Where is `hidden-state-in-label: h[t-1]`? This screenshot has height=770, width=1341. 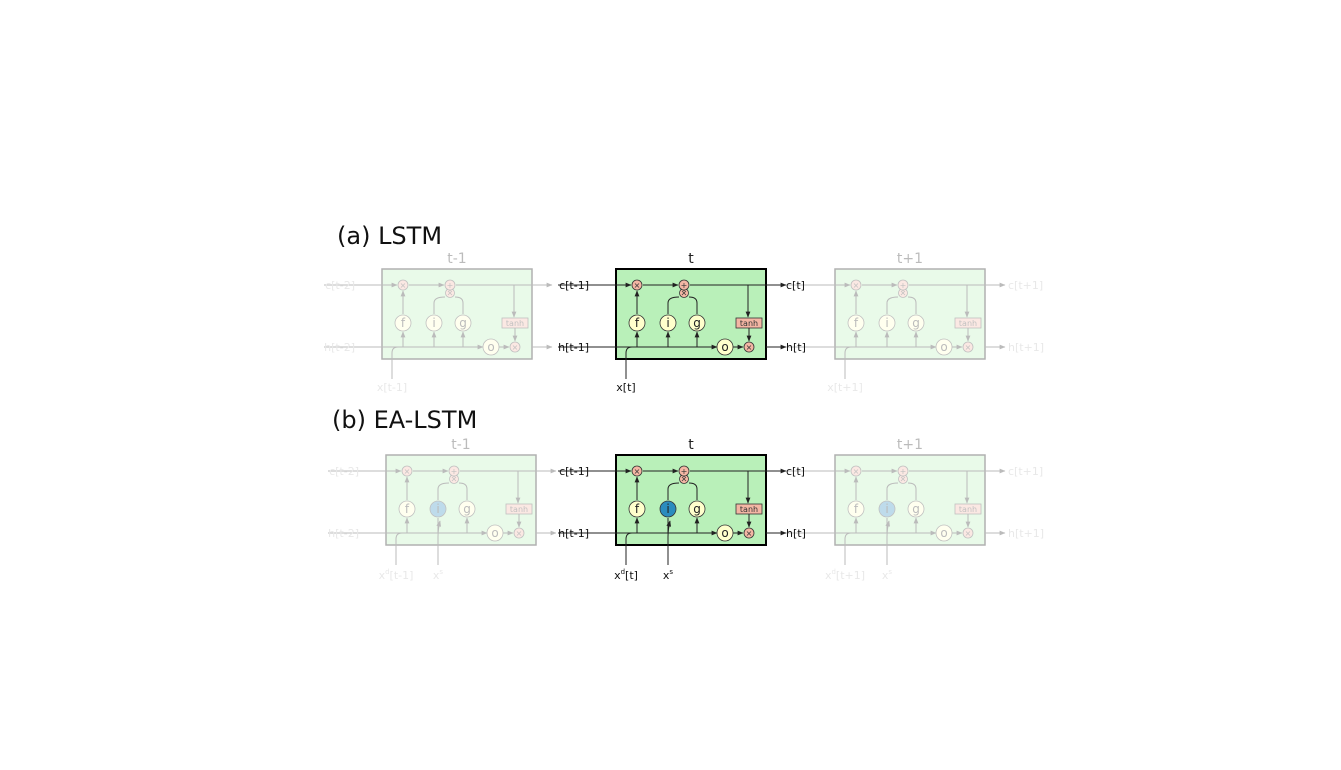 hidden-state-in-label: h[t-1] is located at coordinates (573, 533).